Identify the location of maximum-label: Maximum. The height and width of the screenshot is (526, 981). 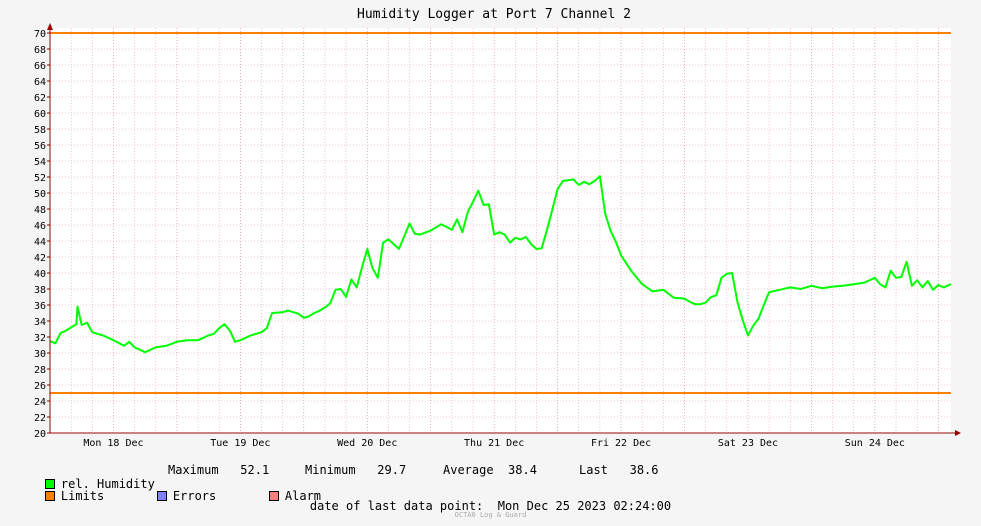
(193, 470).